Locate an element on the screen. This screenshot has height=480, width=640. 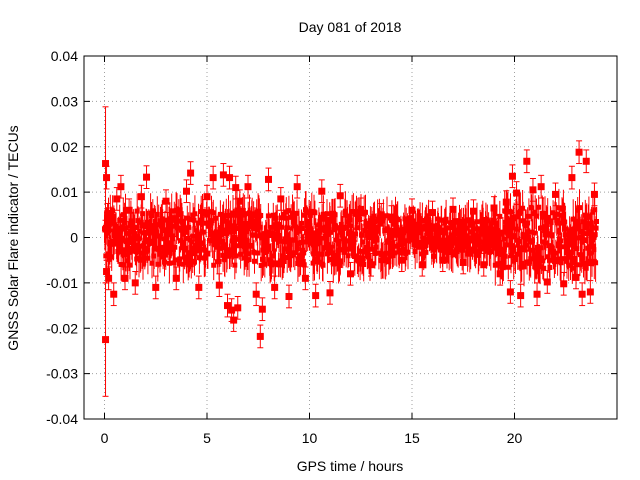
y-axis-label: GNSS Solar Flare indicator / TECUs is located at coordinates (13, 237).